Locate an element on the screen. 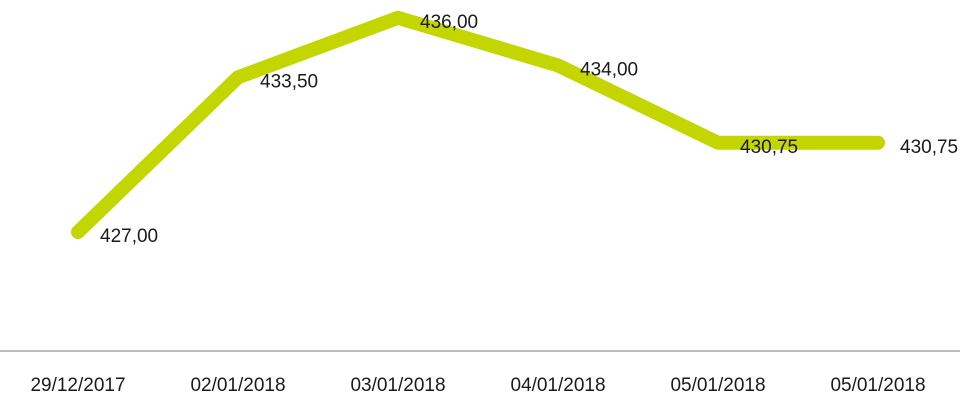  x-tick-label: 04/01/2018 is located at coordinates (557, 385).